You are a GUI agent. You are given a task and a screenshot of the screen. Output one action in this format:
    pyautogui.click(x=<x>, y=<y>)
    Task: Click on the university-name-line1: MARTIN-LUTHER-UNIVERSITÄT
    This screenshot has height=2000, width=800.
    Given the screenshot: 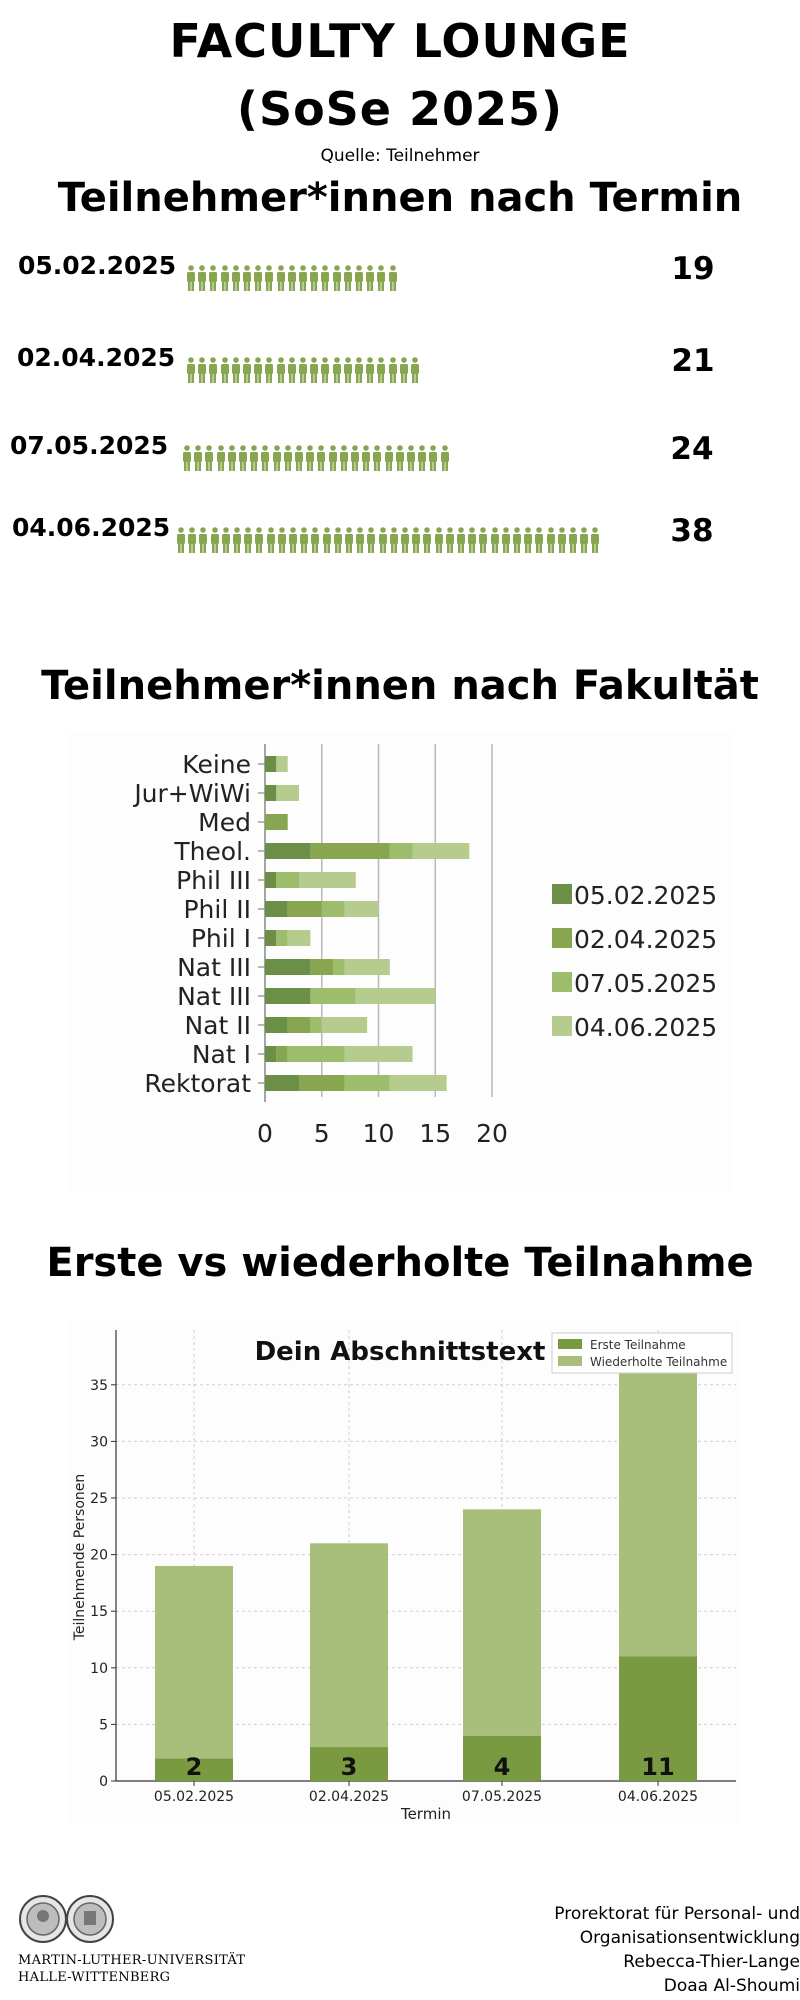 What is the action you would take?
    pyautogui.click(x=132, y=1960)
    